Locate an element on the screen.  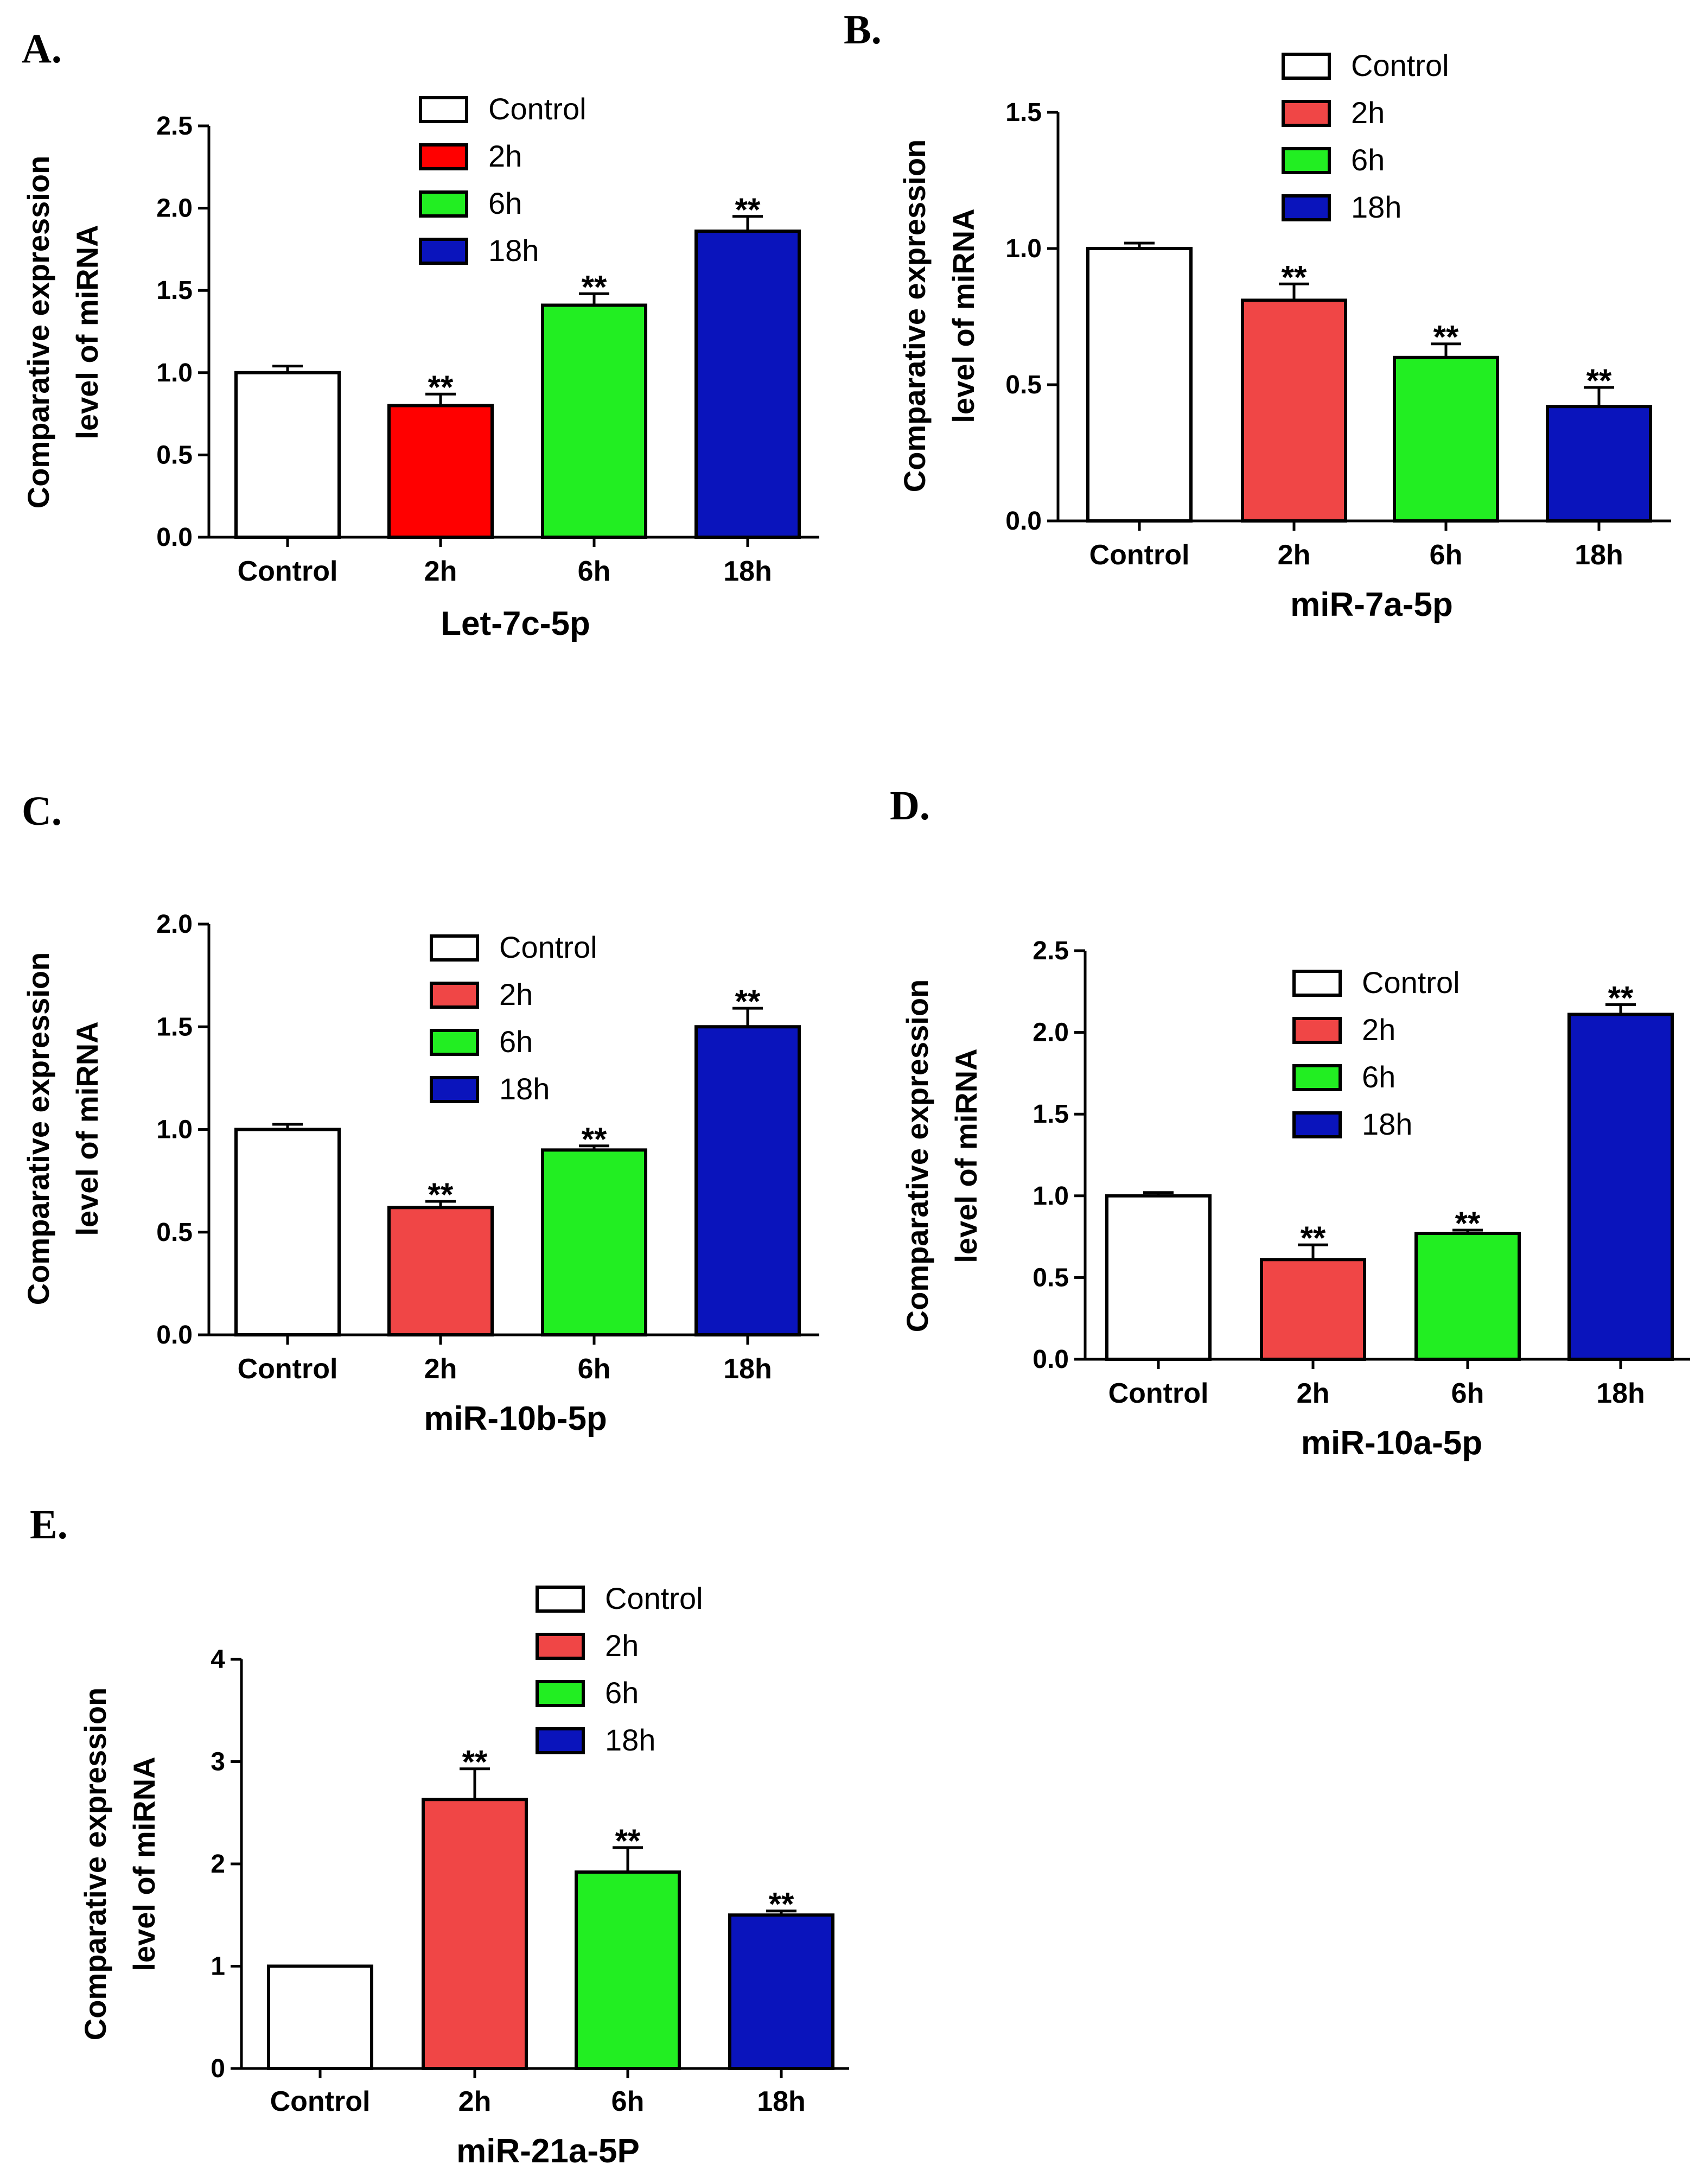
y-tick-label: 2.0 is located at coordinates (1051, 1033).